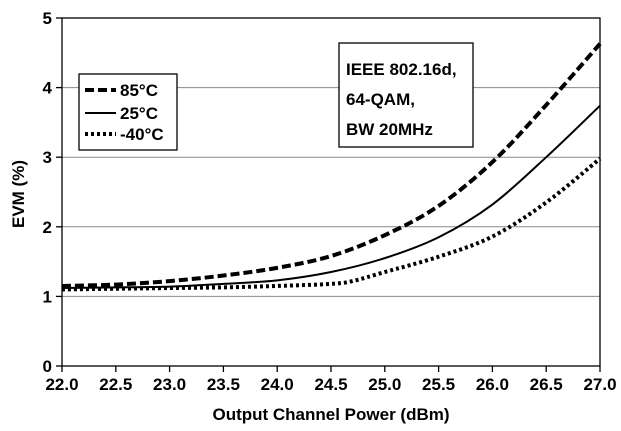 The height and width of the screenshot is (431, 621). Describe the element at coordinates (115, 384) in the screenshot. I see `x-tick-label: 22.5` at that location.